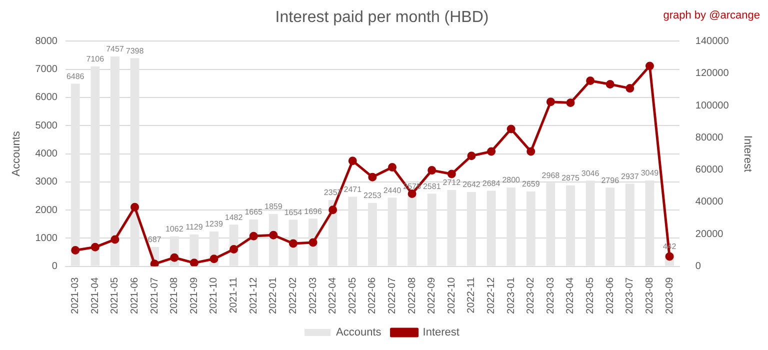  I want to click on y2-tick-label: 60000, so click(709, 170).